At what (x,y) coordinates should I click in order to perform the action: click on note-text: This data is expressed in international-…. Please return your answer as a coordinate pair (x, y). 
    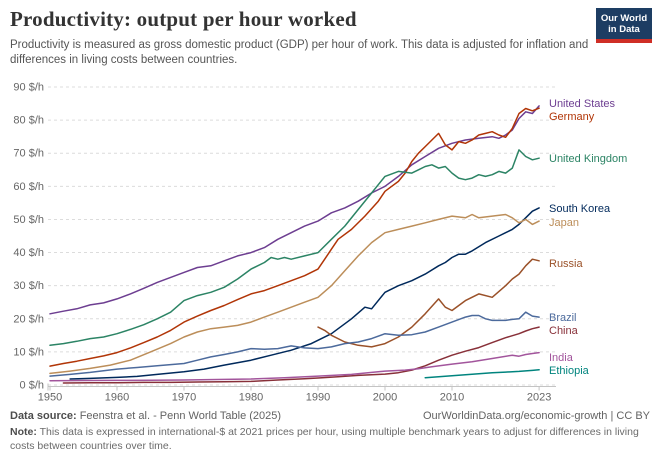
    Looking at the image, I should click on (324, 439).